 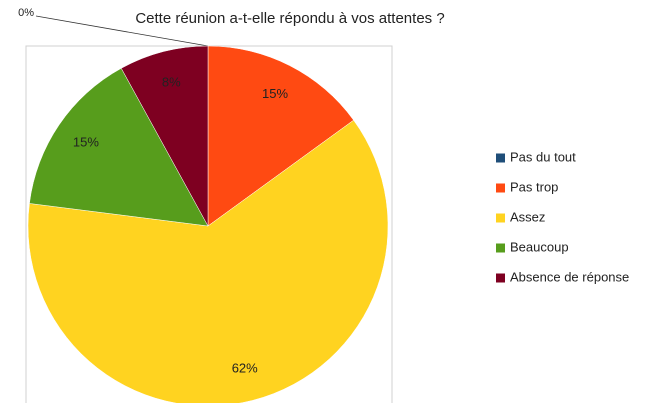 What do you see at coordinates (171, 81) in the screenshot?
I see `data-label: 8%` at bounding box center [171, 81].